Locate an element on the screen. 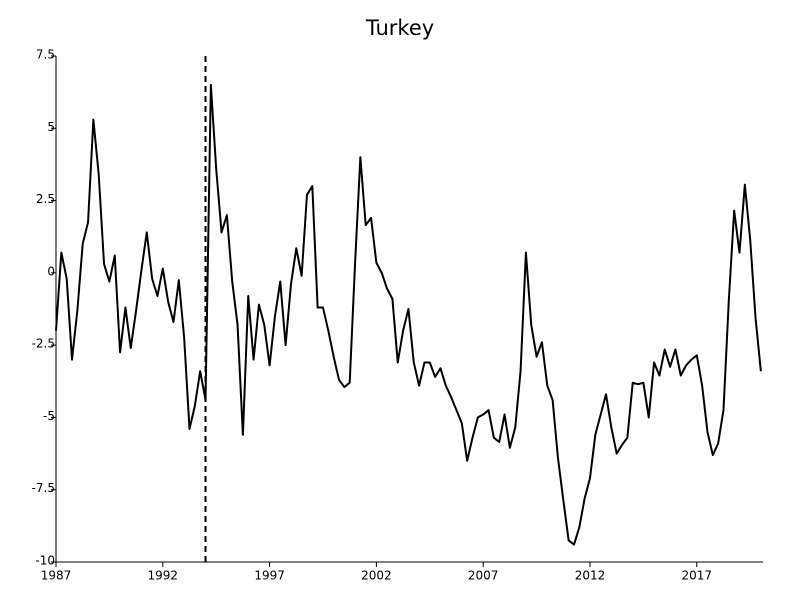  chart-title: Turkey is located at coordinates (399, 28).